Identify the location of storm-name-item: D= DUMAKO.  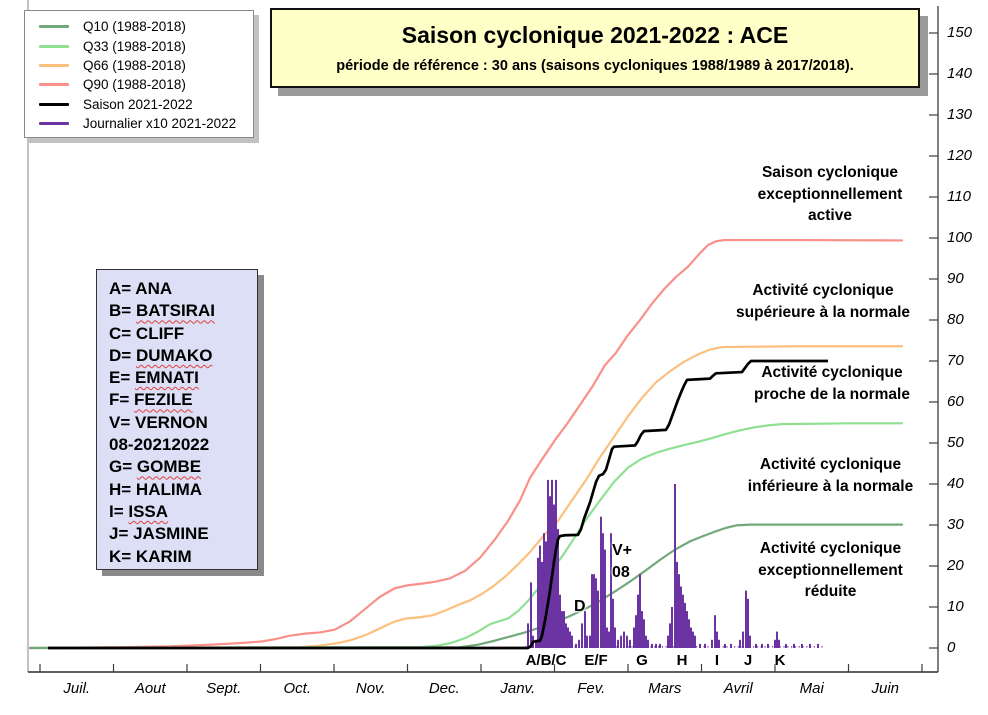
(161, 355).